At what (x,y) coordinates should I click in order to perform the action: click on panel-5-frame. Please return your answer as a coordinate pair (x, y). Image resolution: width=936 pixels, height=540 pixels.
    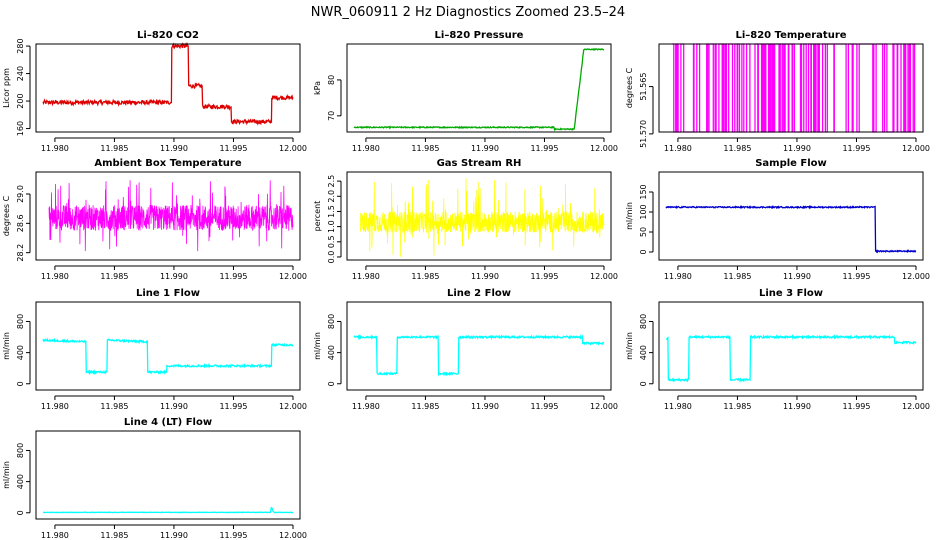
    Looking at the image, I should click on (479, 216).